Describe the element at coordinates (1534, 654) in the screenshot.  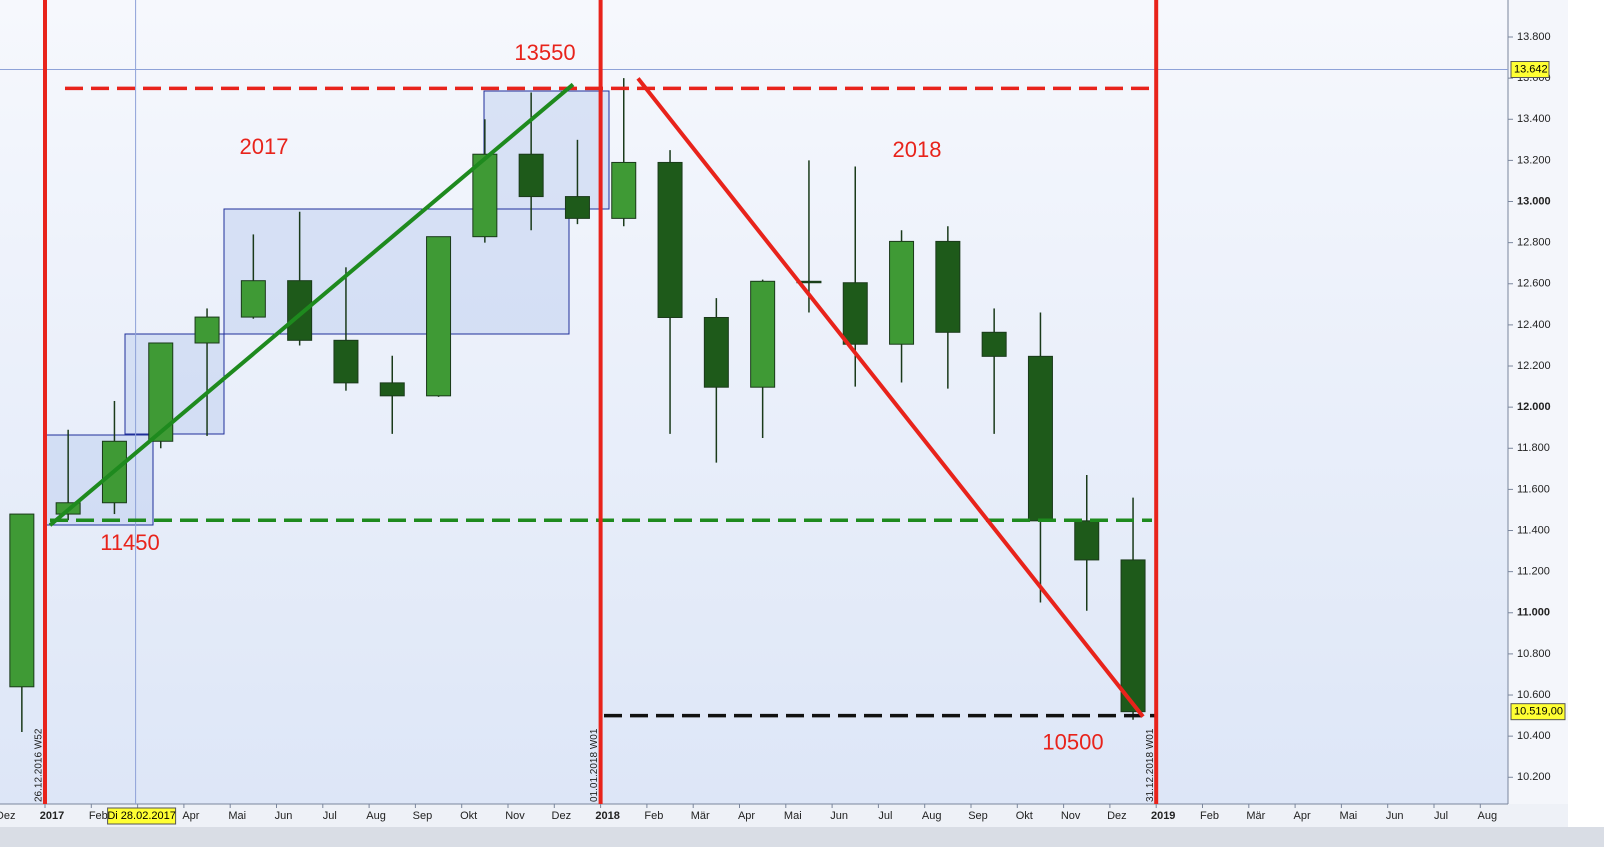
I see `y-tick-label: 10.800` at that location.